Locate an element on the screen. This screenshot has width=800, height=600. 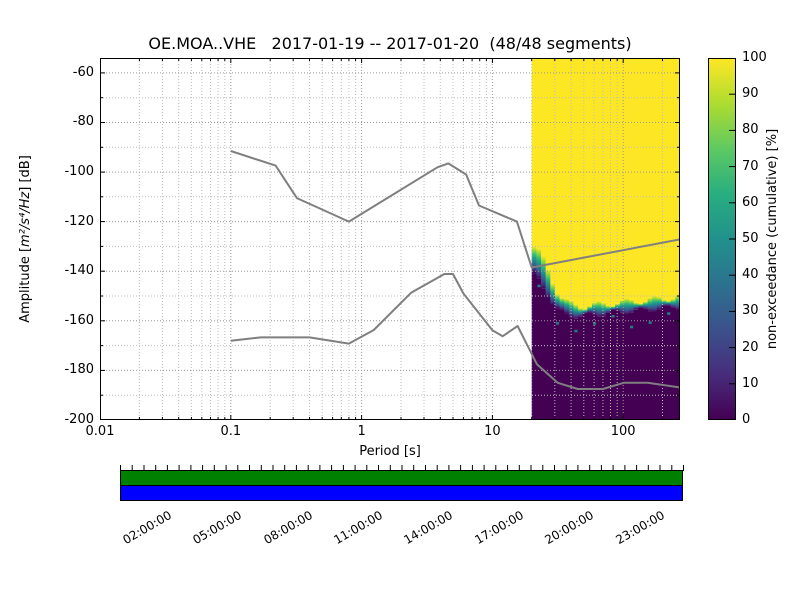
colorbar-tick-label: 10 is located at coordinates (750, 383).